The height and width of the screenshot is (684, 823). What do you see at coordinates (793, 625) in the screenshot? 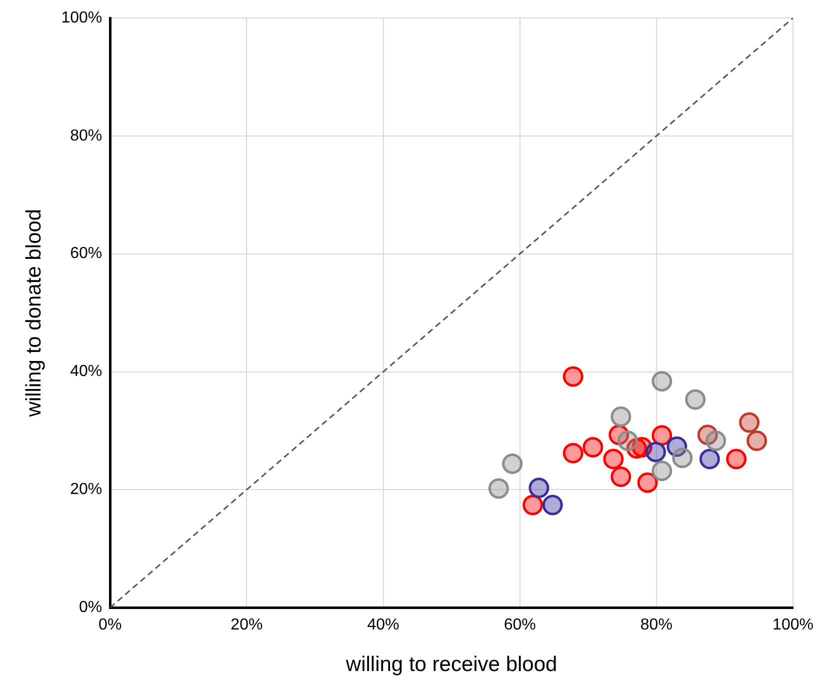
I see `x-tick-label: 100%` at bounding box center [793, 625].